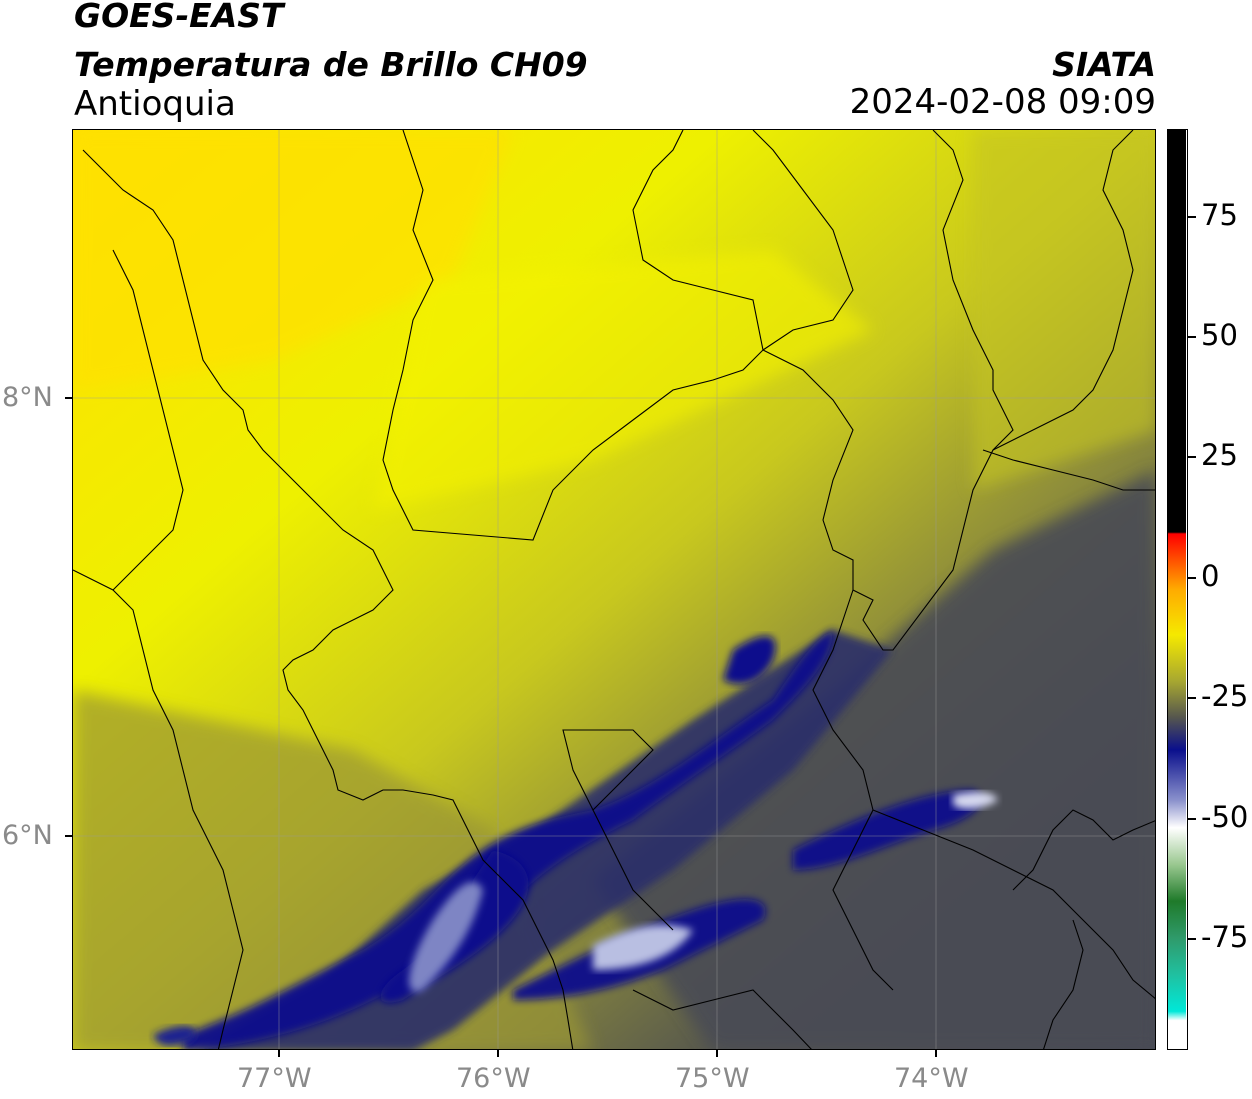 Image resolution: width=1252 pixels, height=1099 pixels. I want to click on lon-label: 75°W, so click(712, 1078).